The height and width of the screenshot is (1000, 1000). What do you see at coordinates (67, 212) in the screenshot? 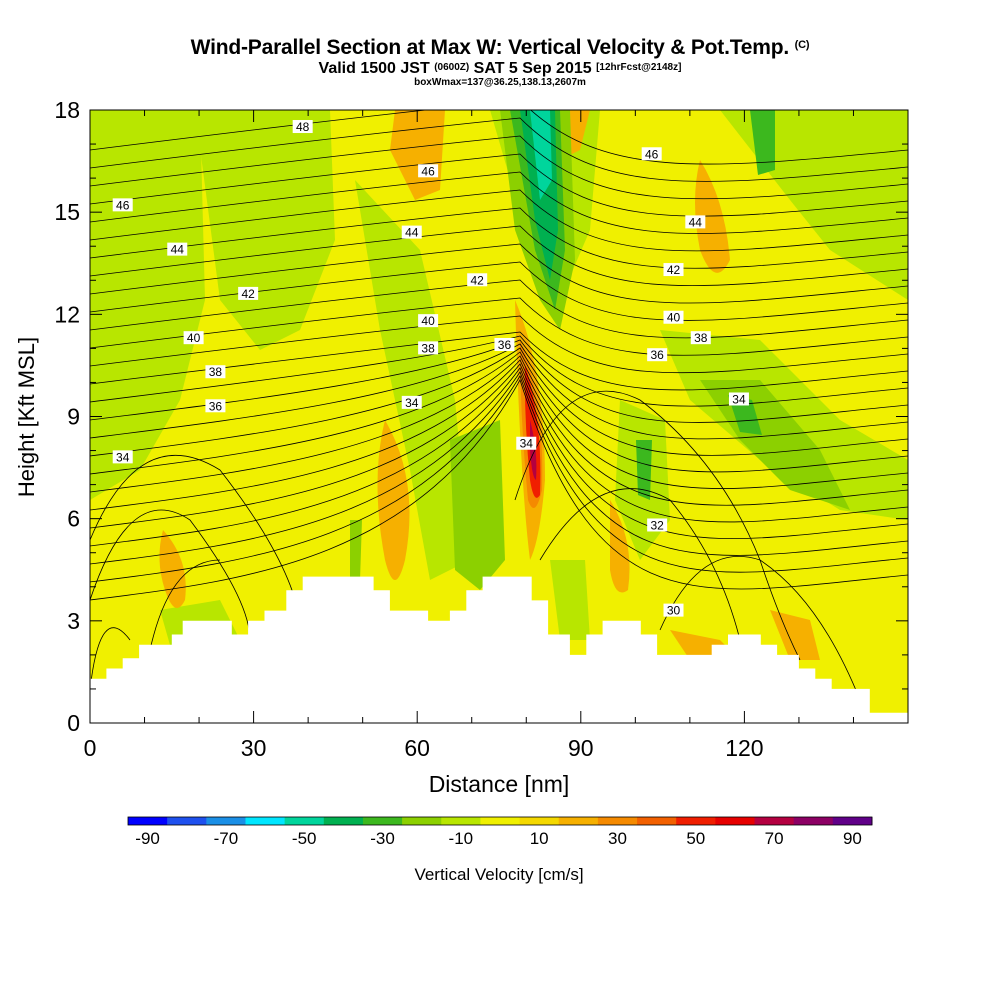
I see `y-tick-label: 15` at bounding box center [67, 212].